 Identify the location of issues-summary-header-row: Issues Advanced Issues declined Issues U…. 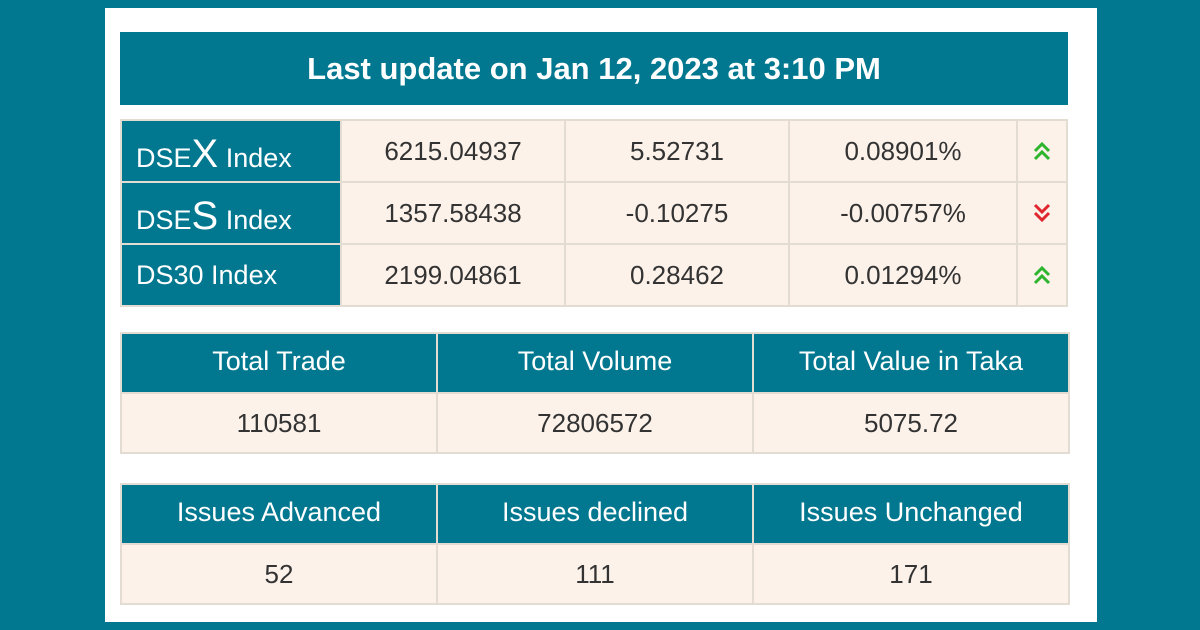
(595, 514).